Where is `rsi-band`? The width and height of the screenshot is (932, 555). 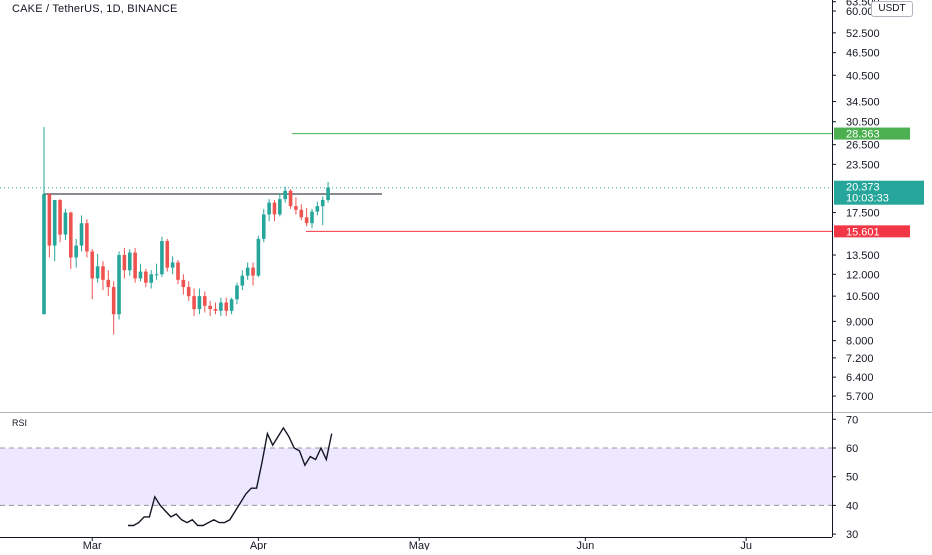 rsi-band is located at coordinates (416, 477).